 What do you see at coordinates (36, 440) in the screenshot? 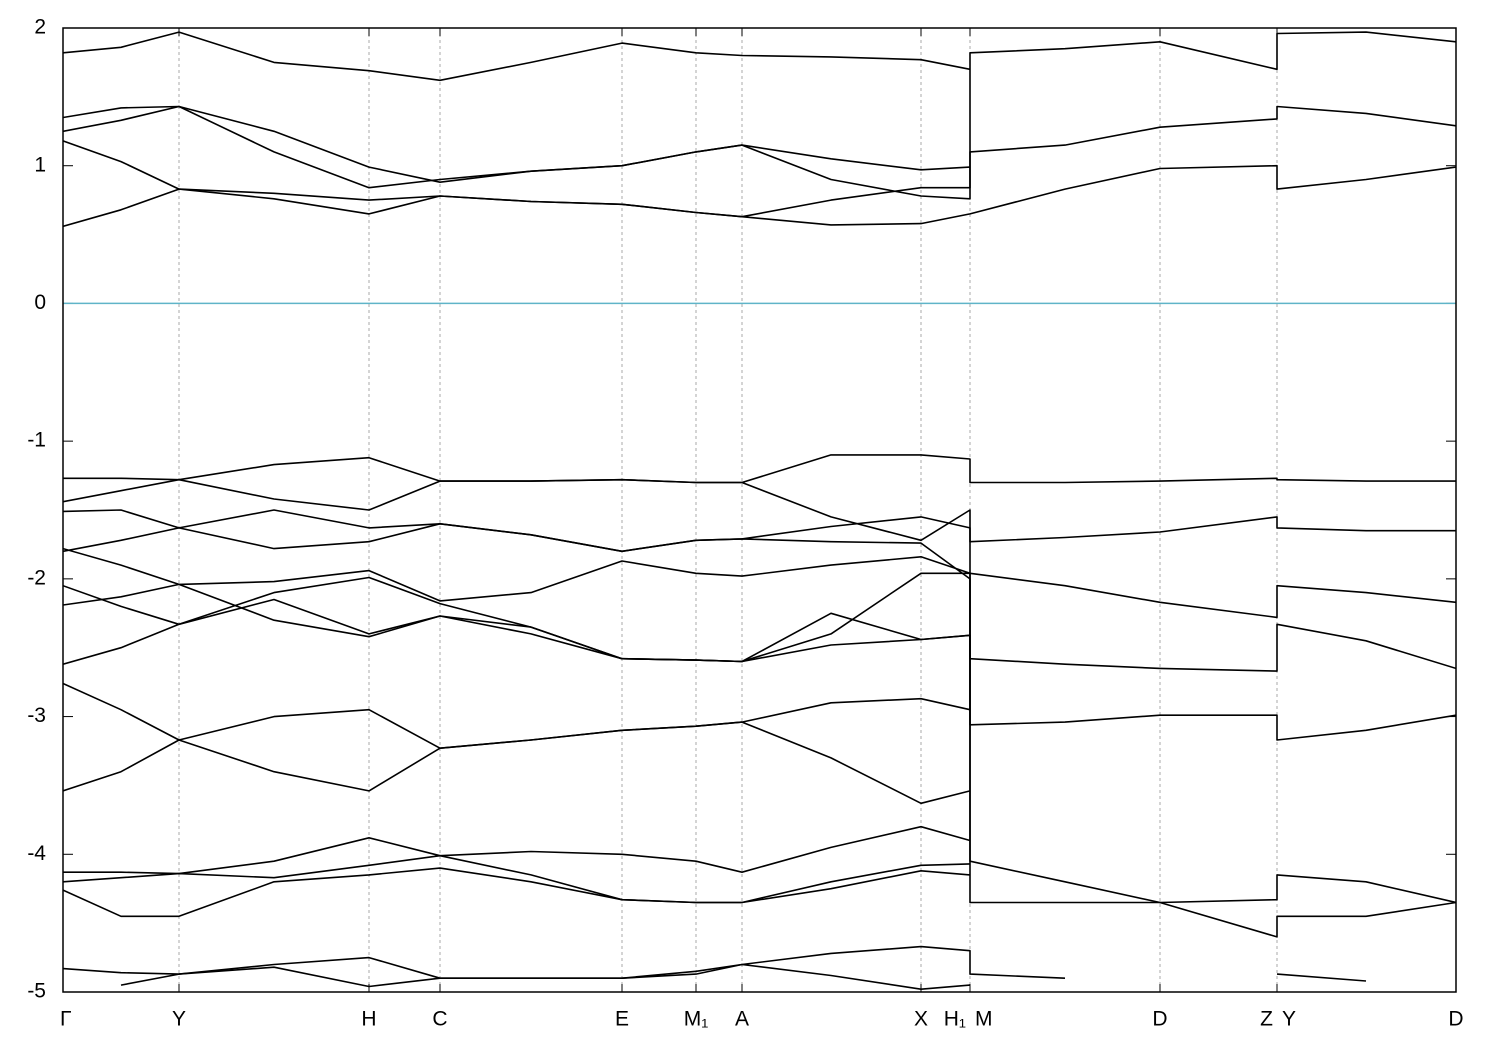
I see `y-tick-label: -1` at bounding box center [36, 440].